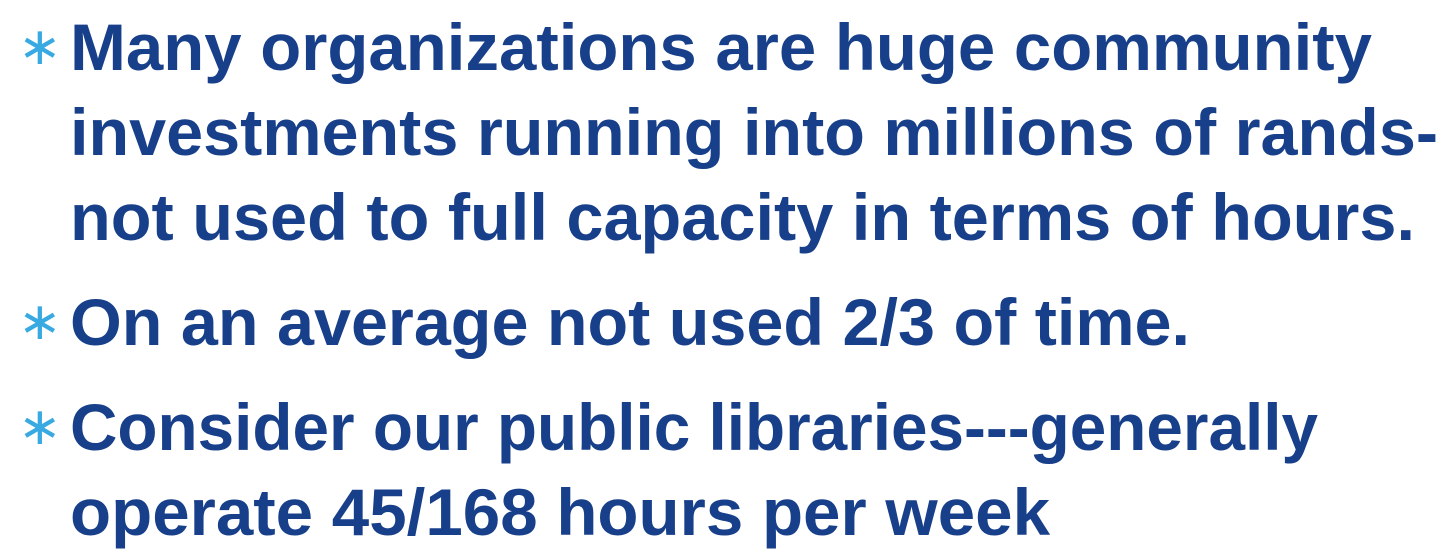  I want to click on bullet-text: operate 45/168 hours per week, so click(560, 512).